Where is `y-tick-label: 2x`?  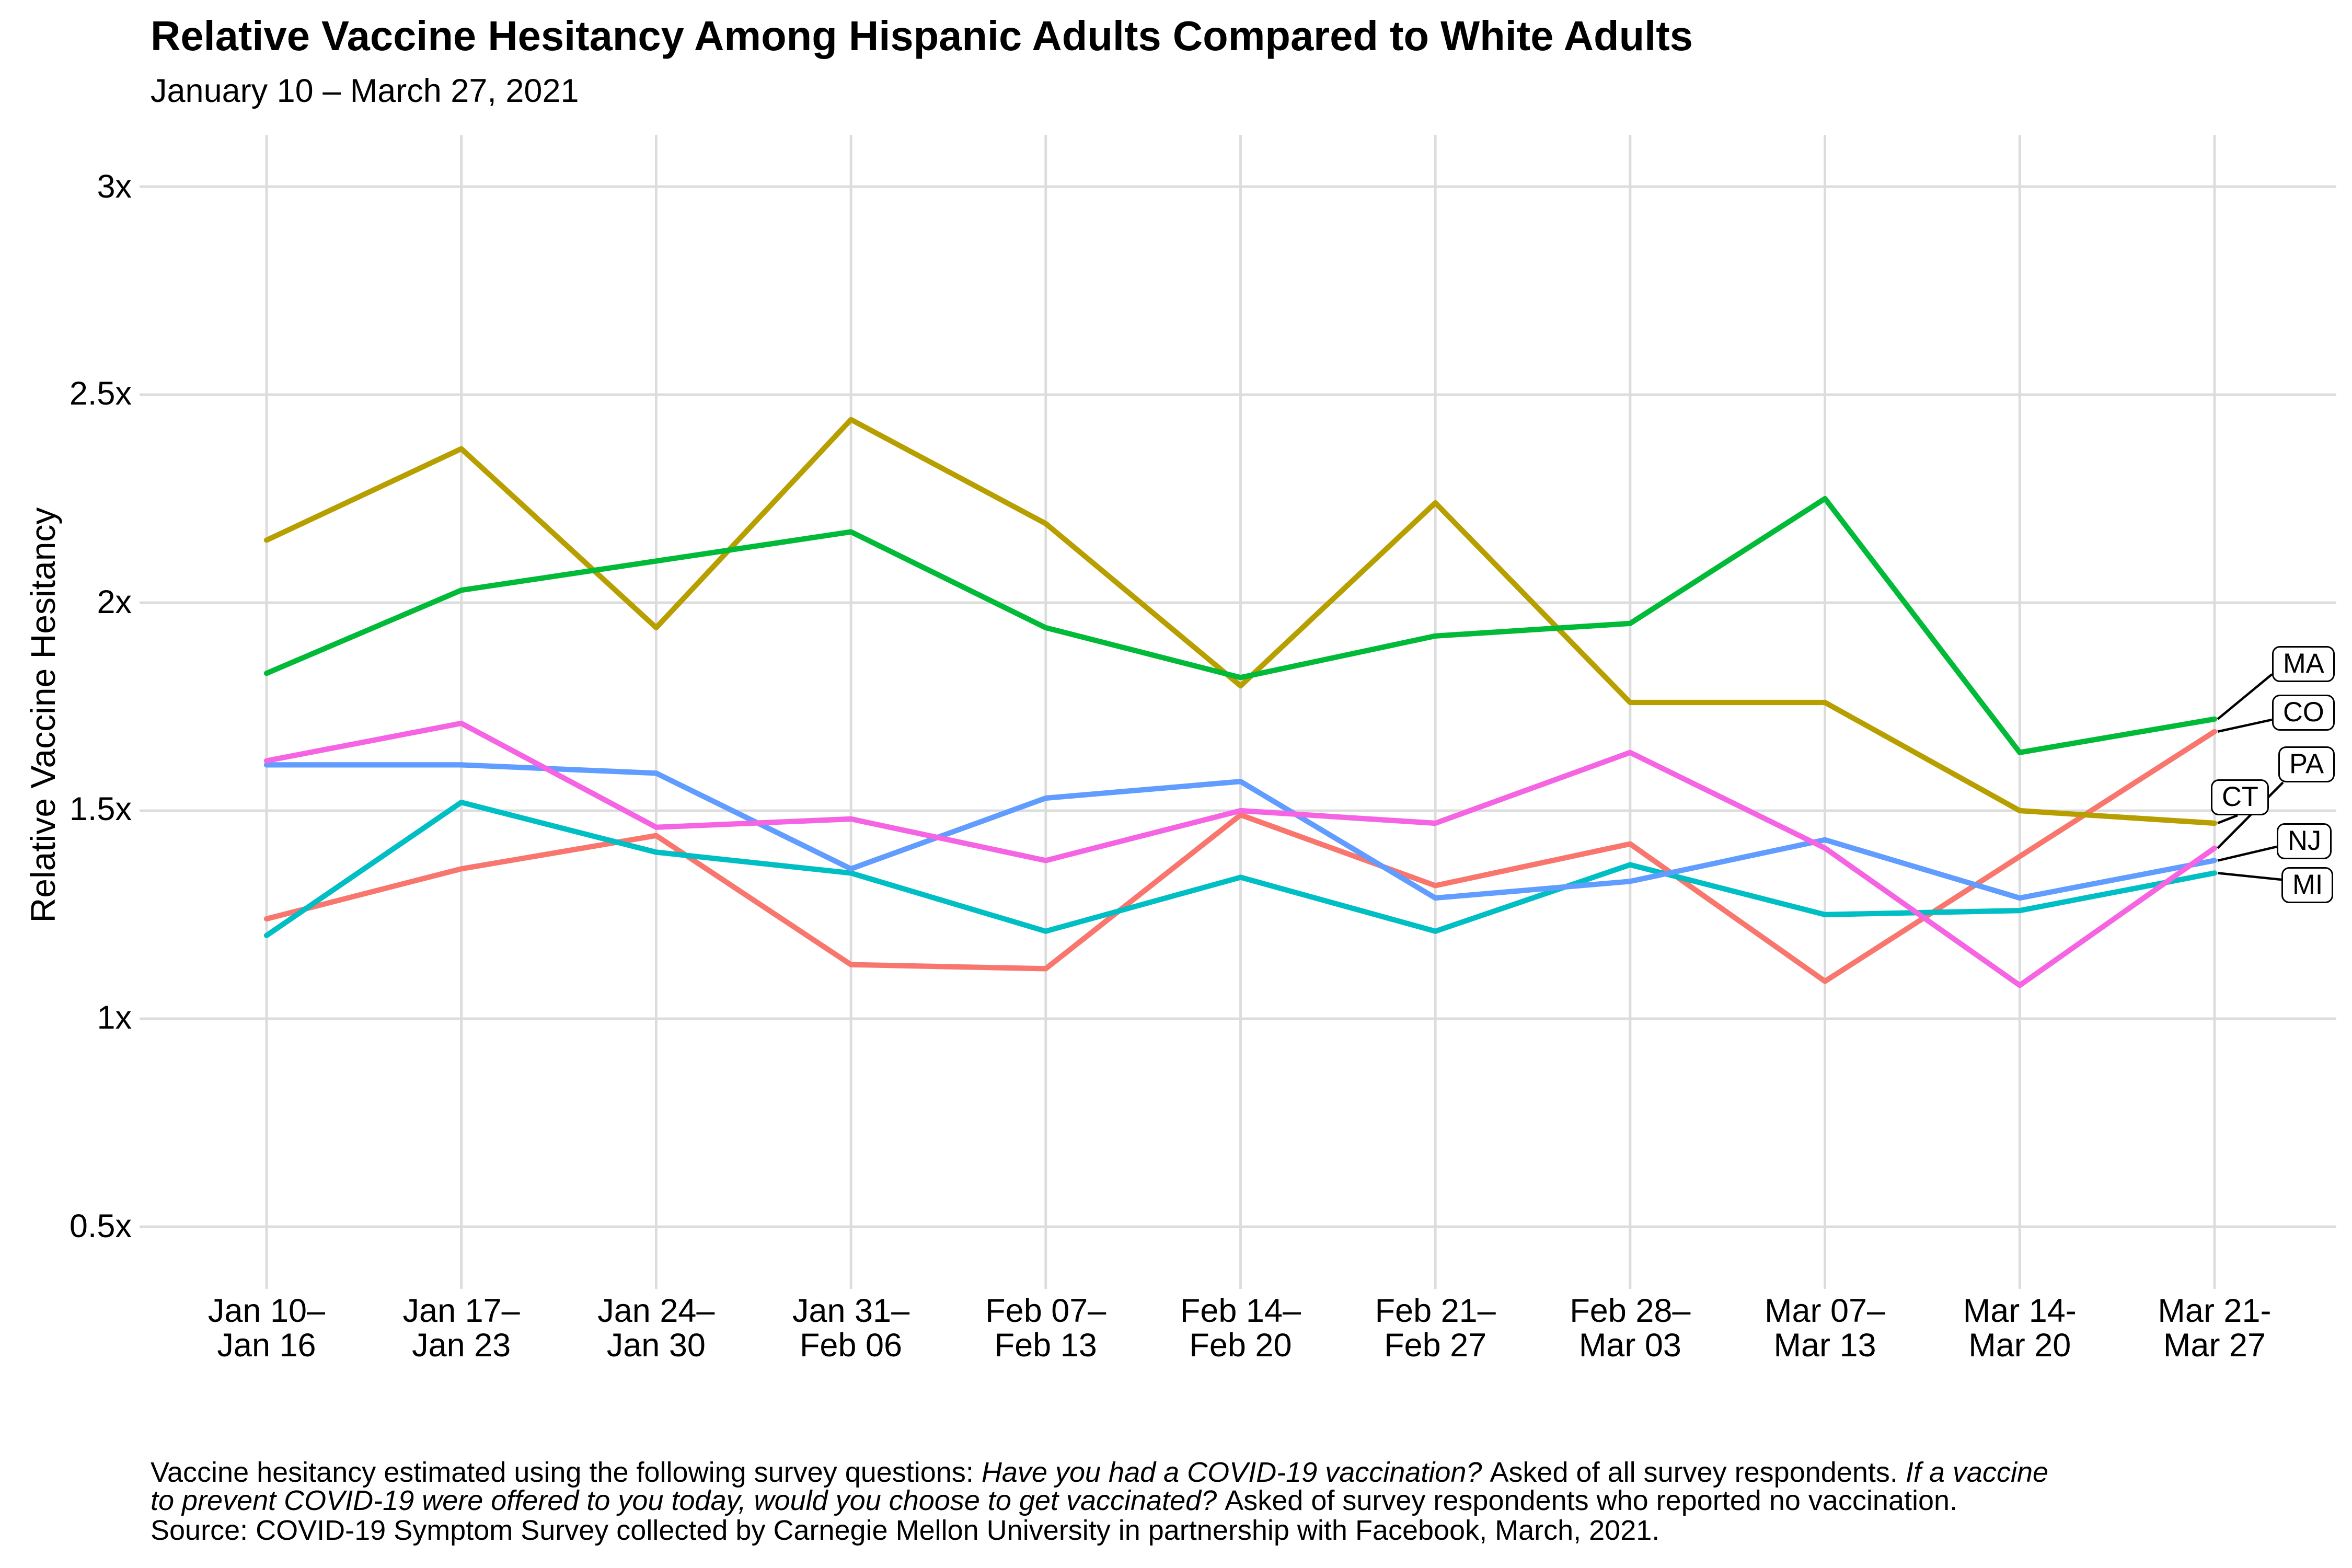 y-tick-label: 2x is located at coordinates (114, 602).